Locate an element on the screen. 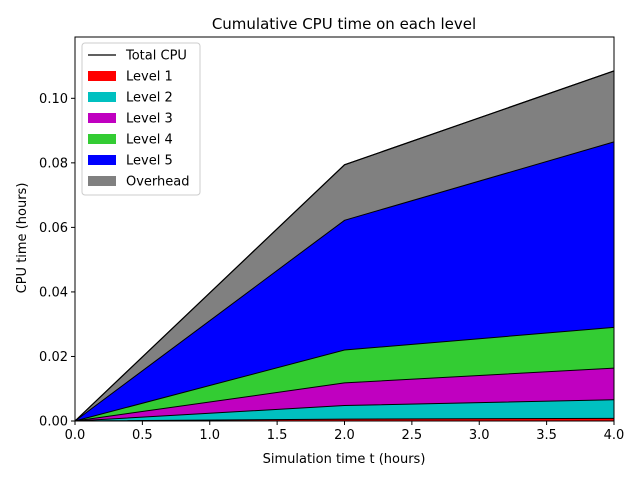 Image resolution: width=640 pixels, height=484 pixels. legend-label-level-2: Level 2 is located at coordinates (149, 98).